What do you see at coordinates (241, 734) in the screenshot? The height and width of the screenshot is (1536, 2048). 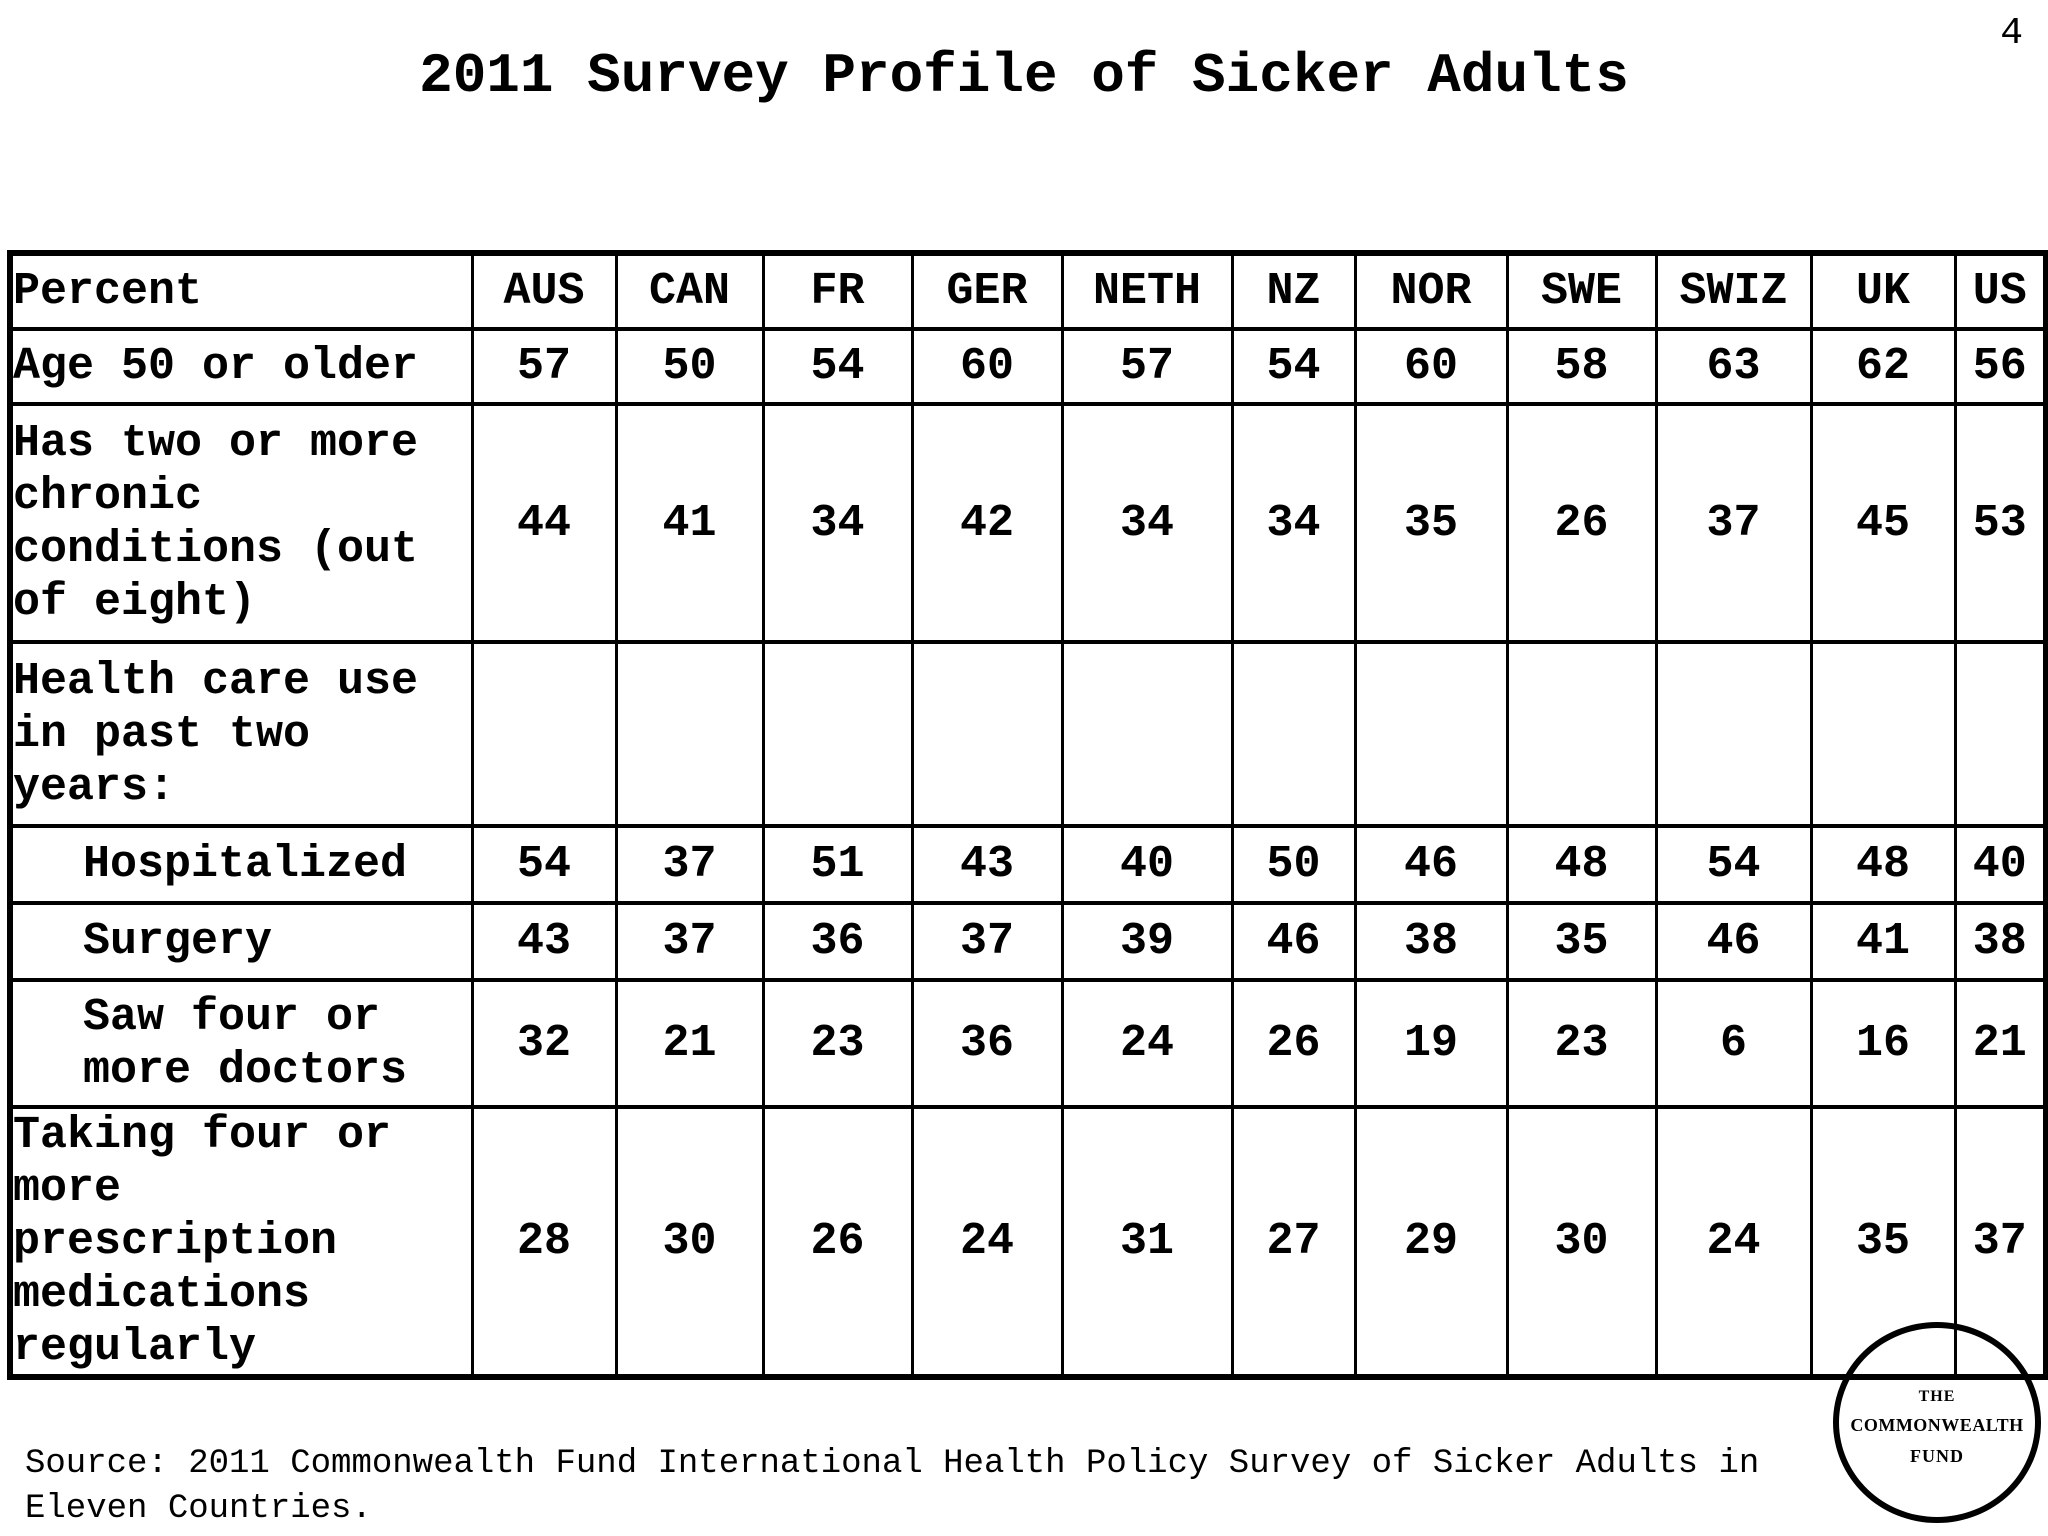 I see `row-label: Health care use in past two years:` at bounding box center [241, 734].